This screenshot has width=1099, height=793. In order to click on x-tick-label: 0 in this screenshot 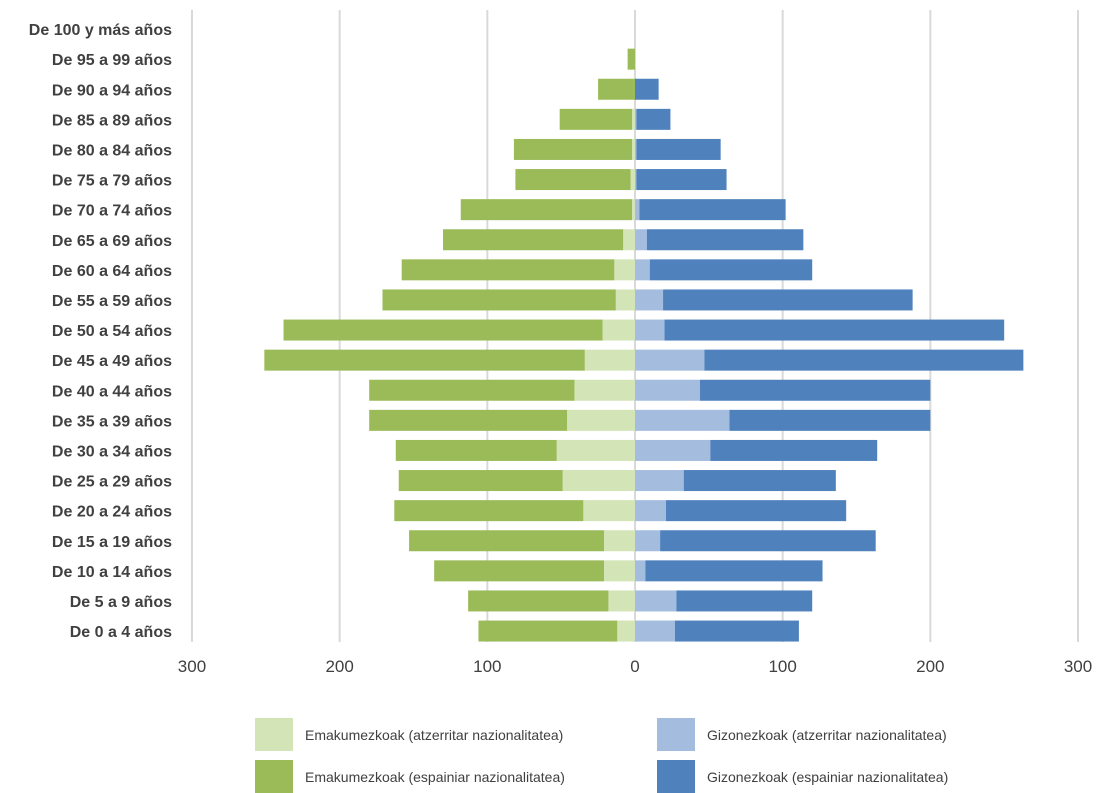, I will do `click(634, 666)`.